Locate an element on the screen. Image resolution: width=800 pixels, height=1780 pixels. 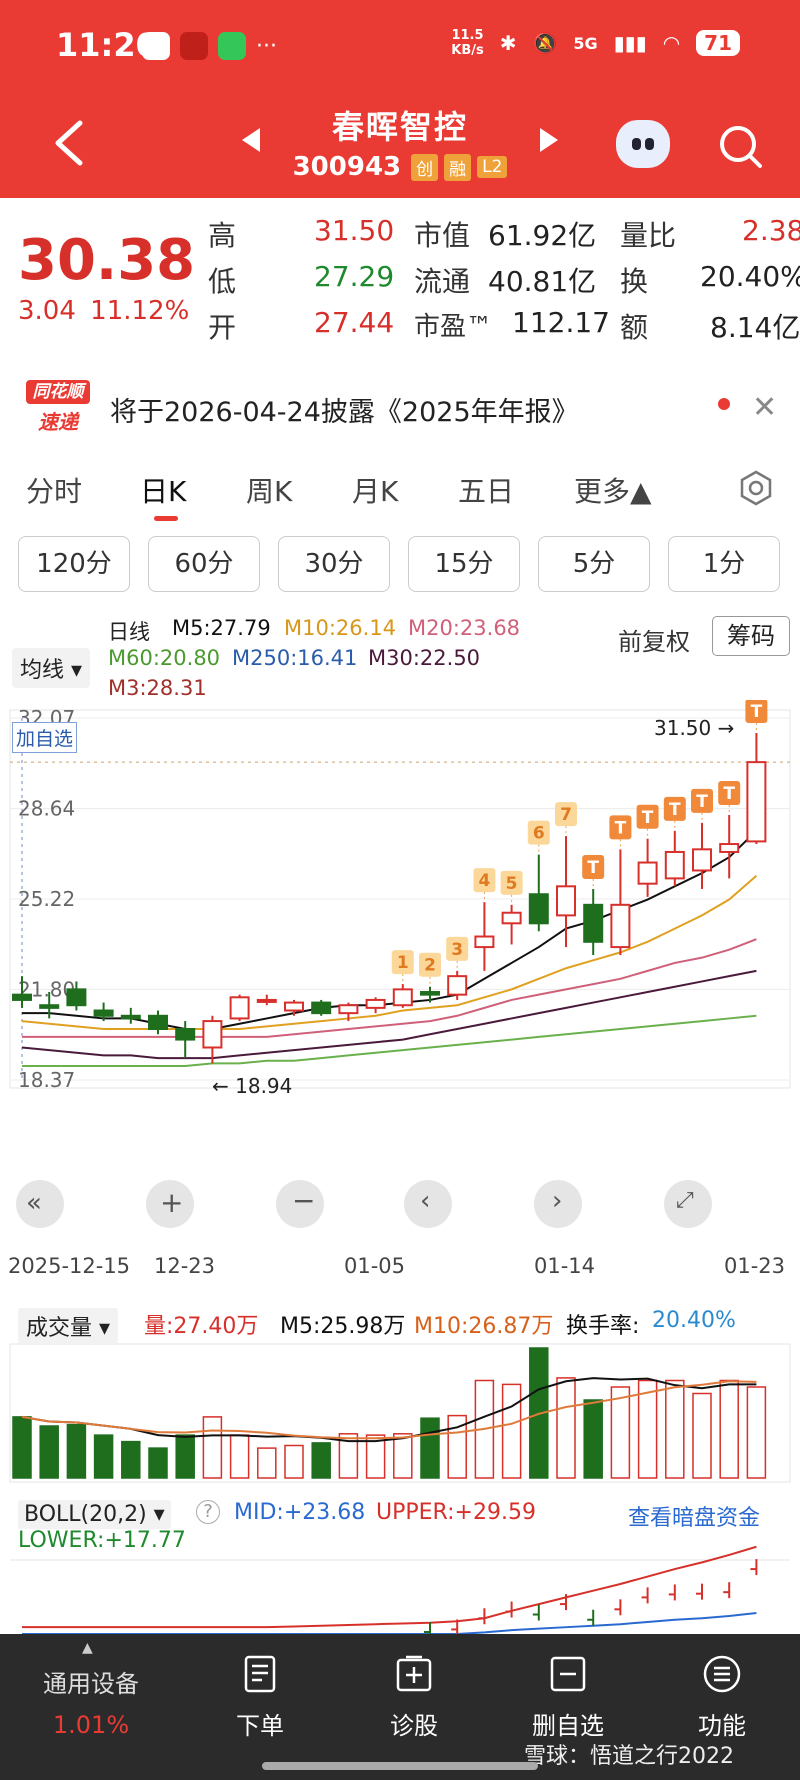
rewind-control-icon: « is located at coordinates (40, 1204).